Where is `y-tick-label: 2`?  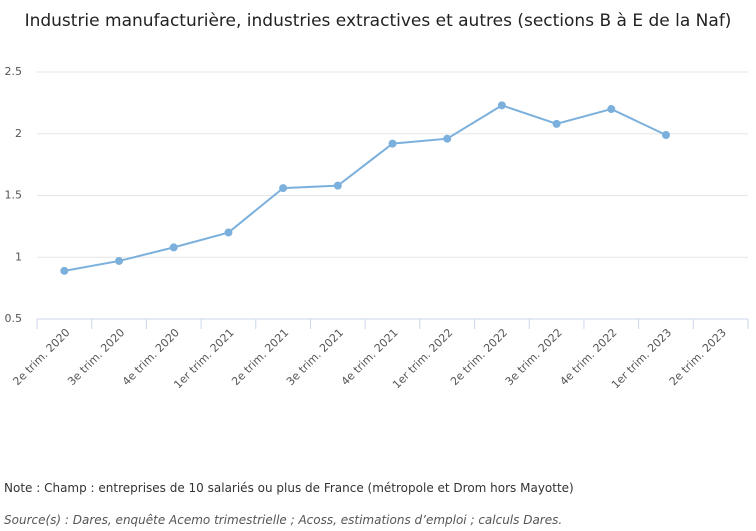
y-tick-label: 2 is located at coordinates (18, 133).